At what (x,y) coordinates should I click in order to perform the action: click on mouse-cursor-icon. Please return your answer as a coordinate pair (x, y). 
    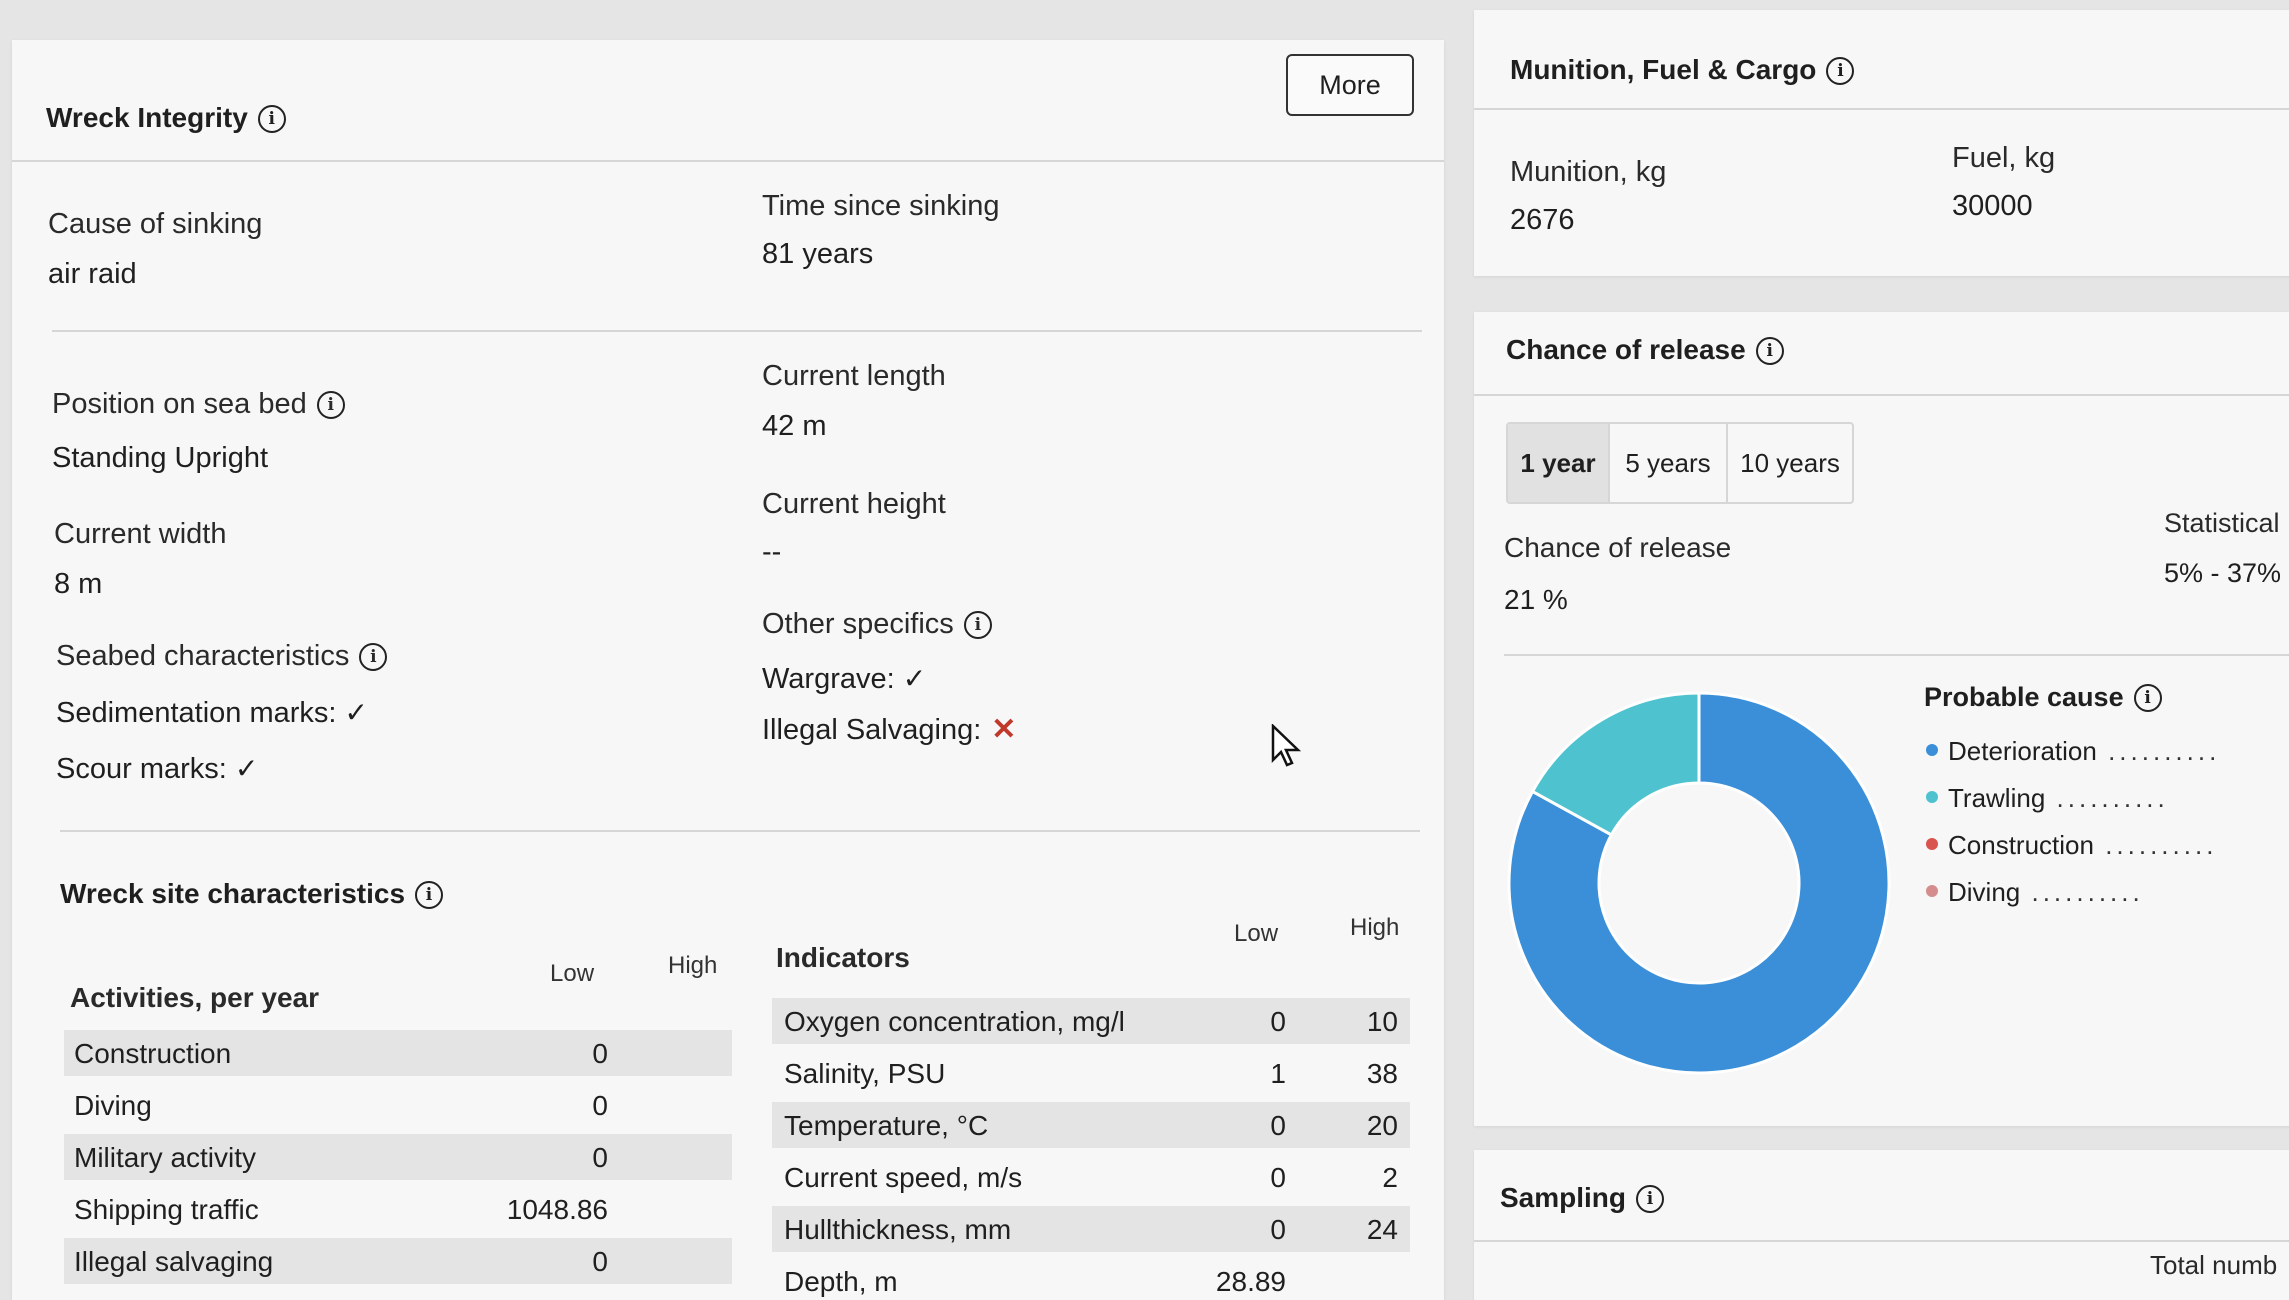
    Looking at the image, I should click on (1286, 745).